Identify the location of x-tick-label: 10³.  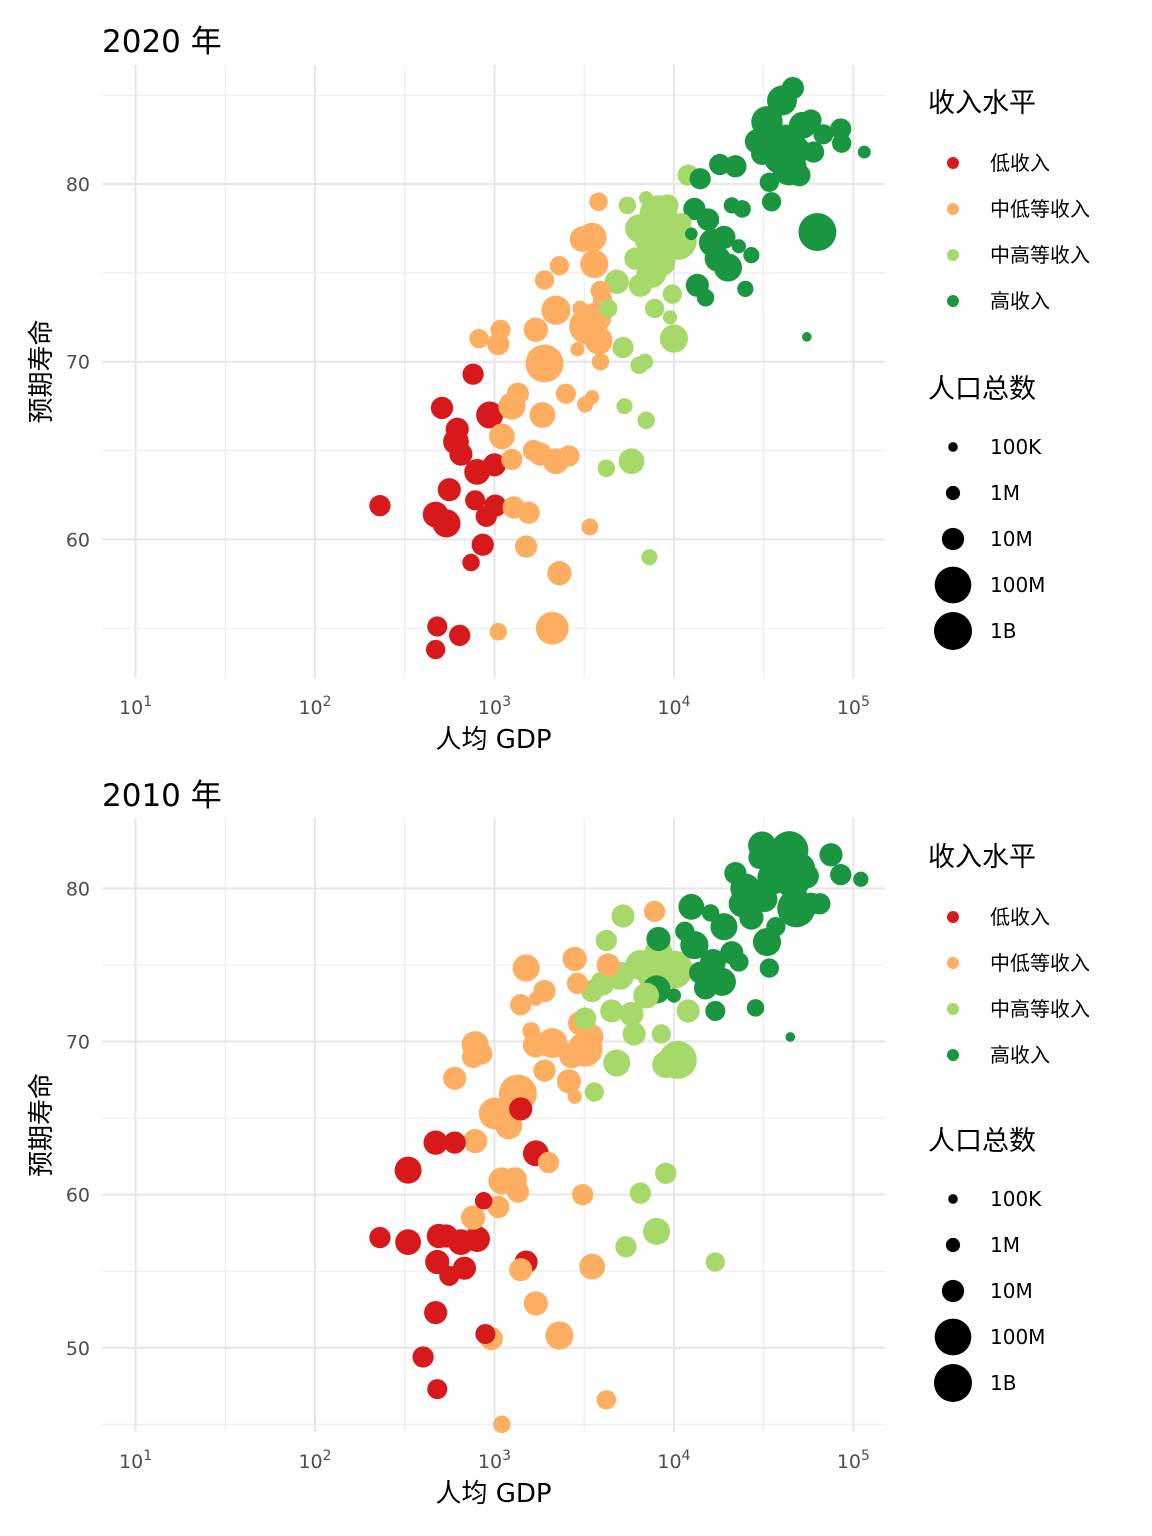
(494, 1460).